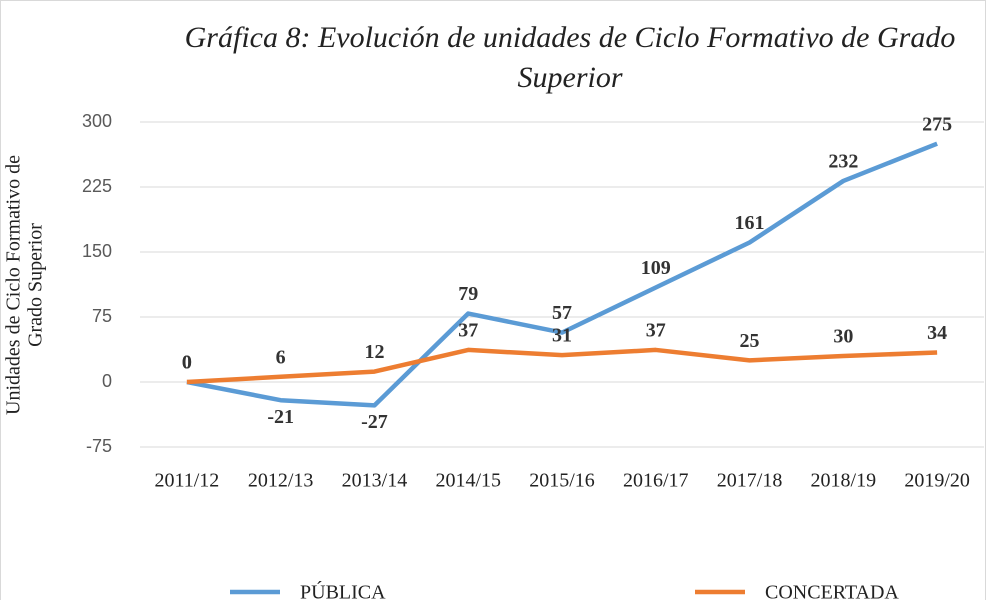 The width and height of the screenshot is (986, 600). What do you see at coordinates (570, 77) in the screenshot?
I see `chart-title: Superior` at bounding box center [570, 77].